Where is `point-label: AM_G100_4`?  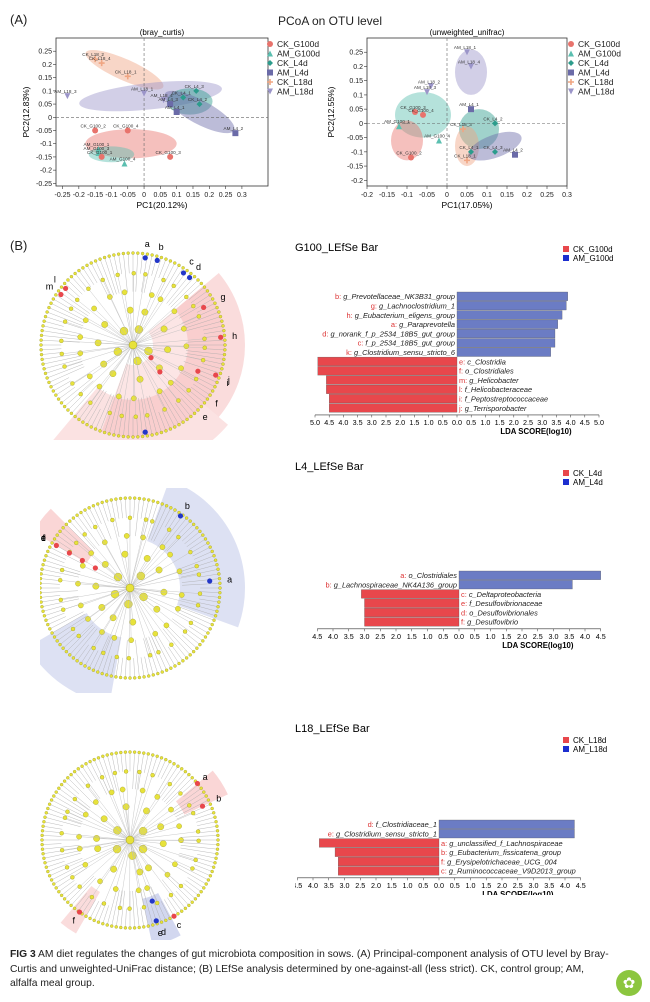 point-label: AM_G100_4 is located at coordinates (123, 159).